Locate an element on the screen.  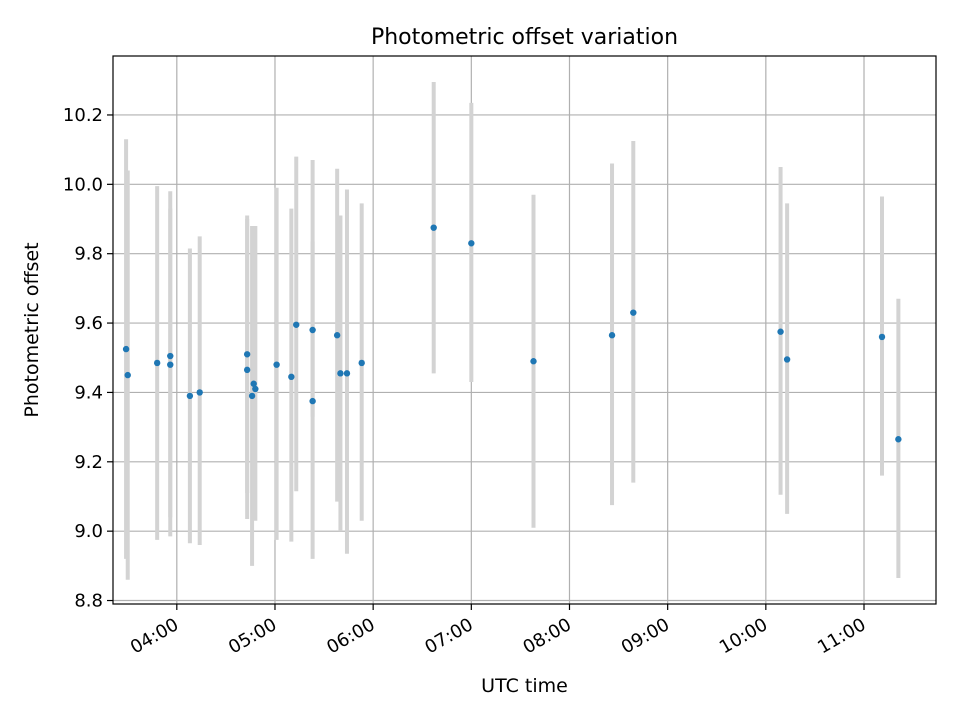
y-tick-label: 9.8 is located at coordinates (88, 254).